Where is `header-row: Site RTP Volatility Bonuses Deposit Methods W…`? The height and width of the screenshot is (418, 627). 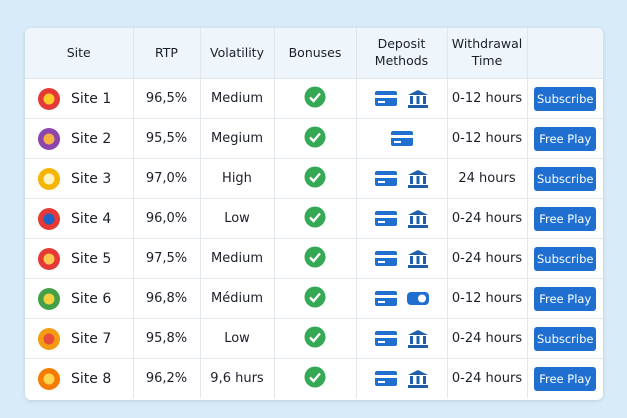
header-row: Site RTP Volatility Bonuses Deposit Methods W… is located at coordinates (314, 53).